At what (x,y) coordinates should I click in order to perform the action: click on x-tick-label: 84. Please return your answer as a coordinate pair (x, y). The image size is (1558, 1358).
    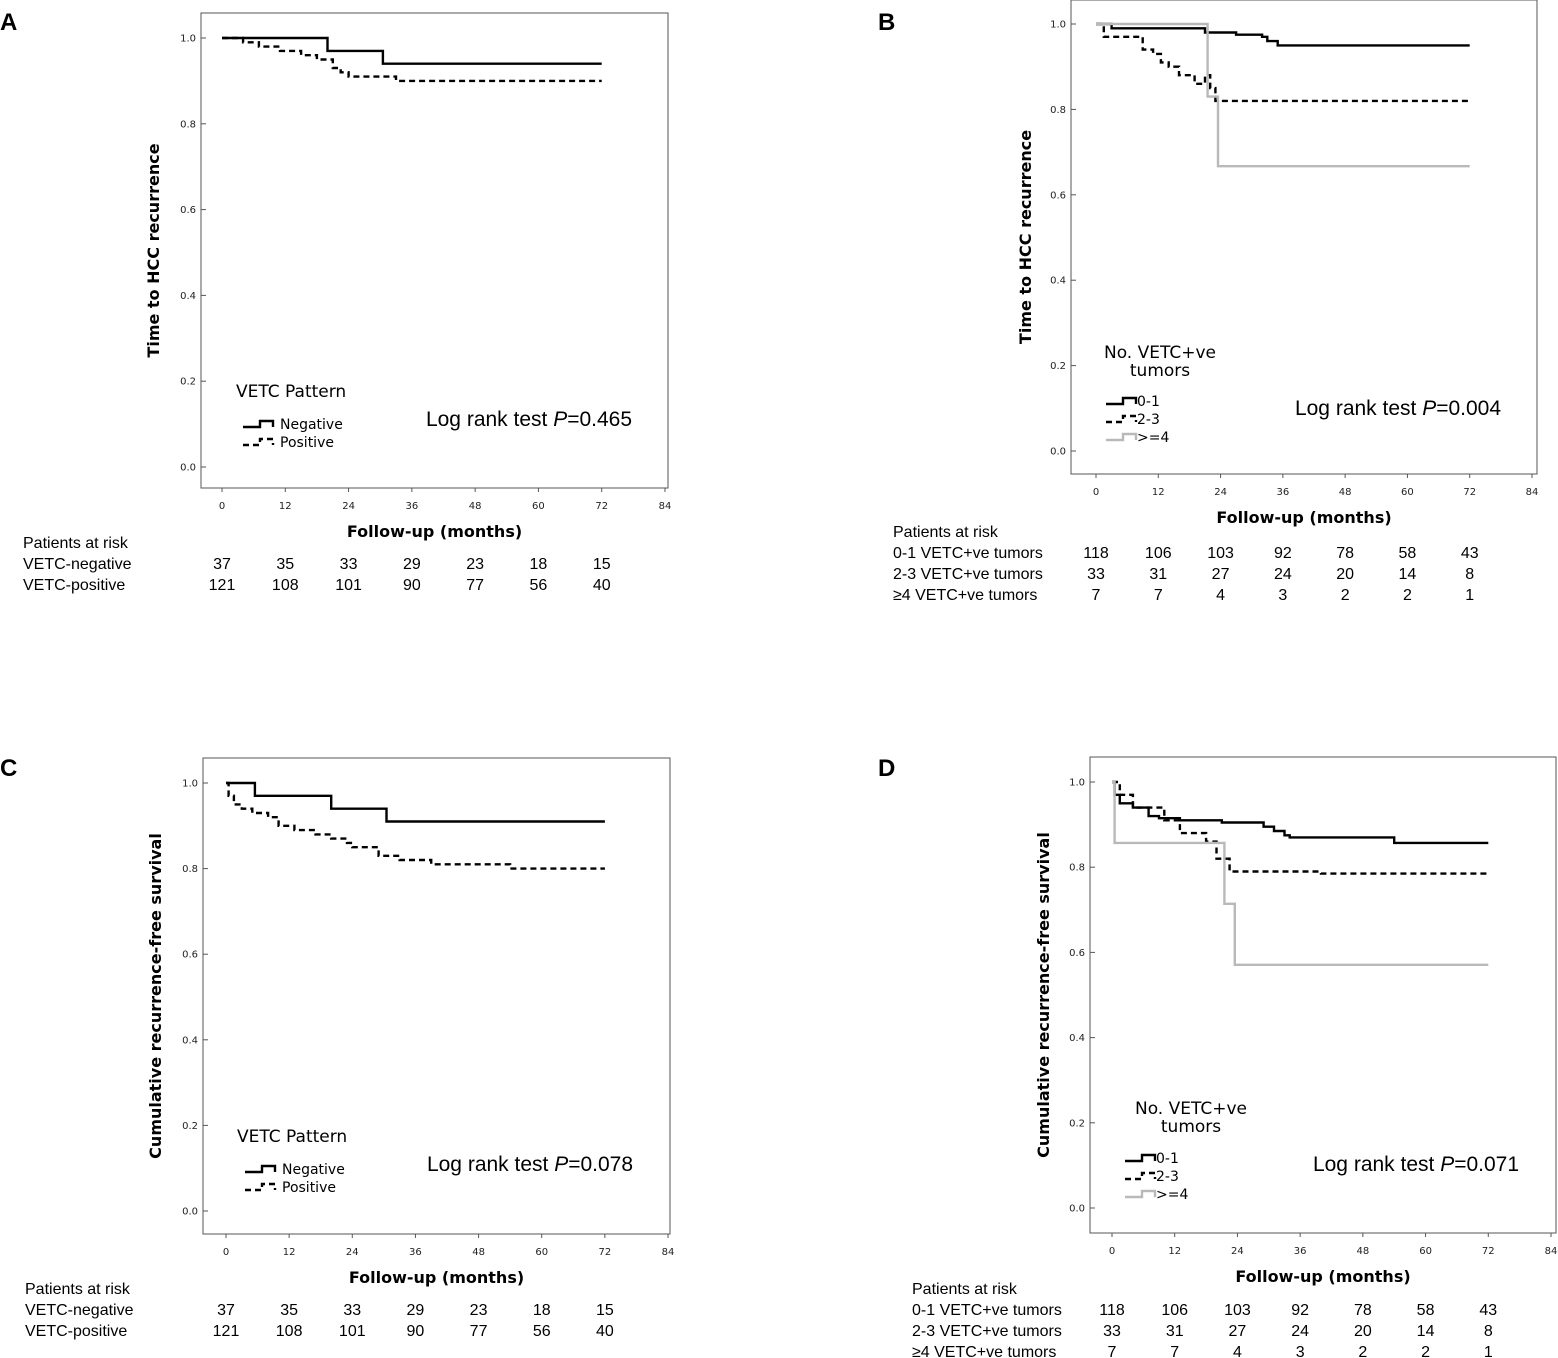
    Looking at the image, I should click on (668, 1252).